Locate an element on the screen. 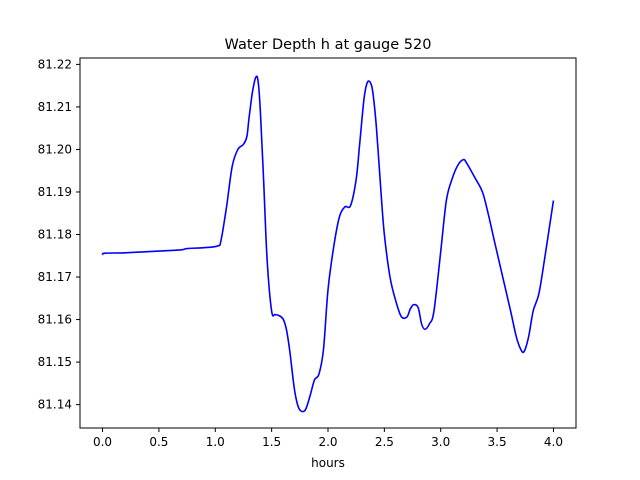 Image resolution: width=640 pixels, height=480 pixels. y-tick-label: 81.22 is located at coordinates (55, 64).